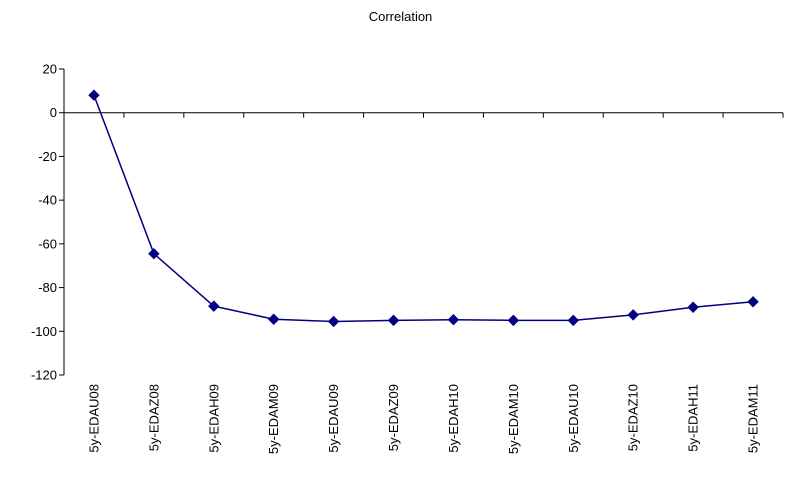 Image resolution: width=801 pixels, height=479 pixels. What do you see at coordinates (53, 112) in the screenshot?
I see `y-tick-label: 0` at bounding box center [53, 112].